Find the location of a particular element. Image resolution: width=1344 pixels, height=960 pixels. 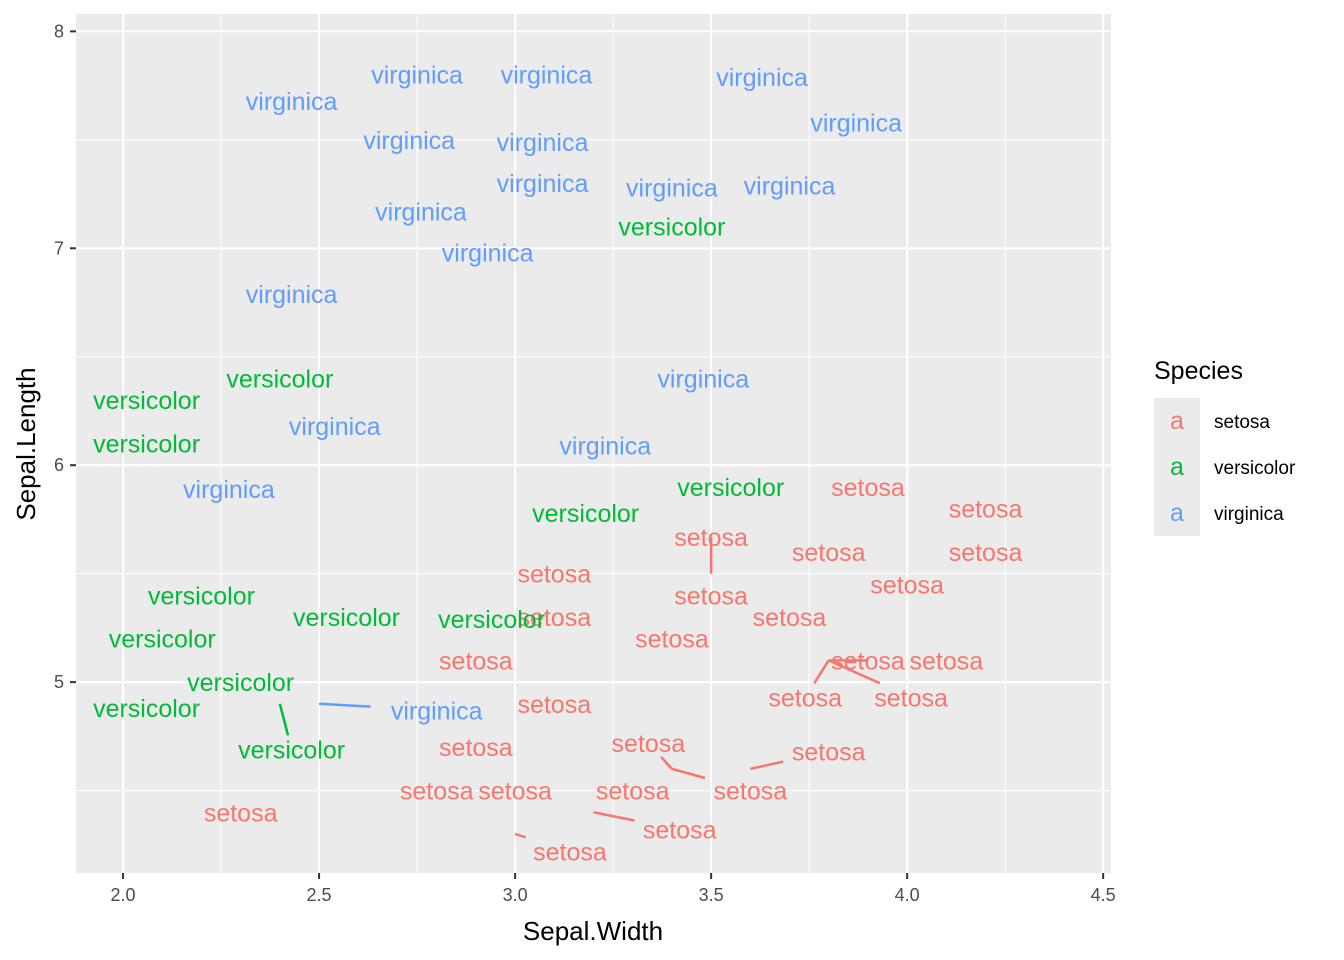

x-axis: 2.0 2.5 3.0 3.5 4.0 4.5 is located at coordinates (613, 889).